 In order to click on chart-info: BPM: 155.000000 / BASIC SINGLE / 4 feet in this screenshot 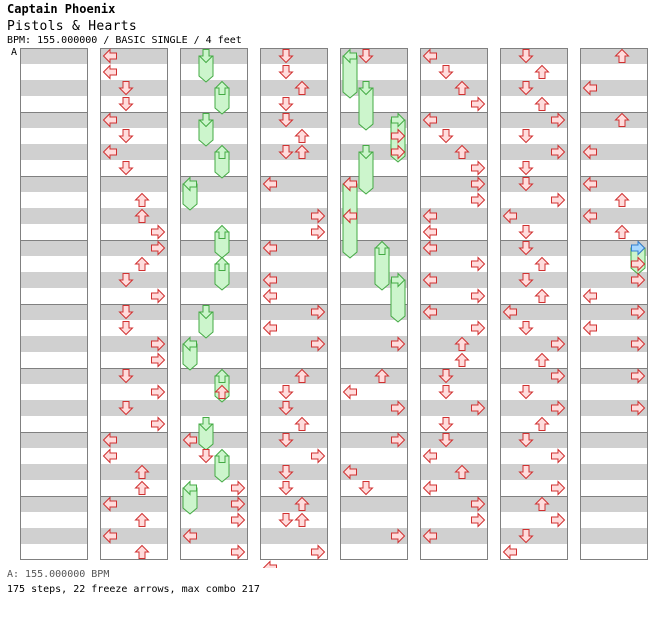, I will do `click(124, 40)`.